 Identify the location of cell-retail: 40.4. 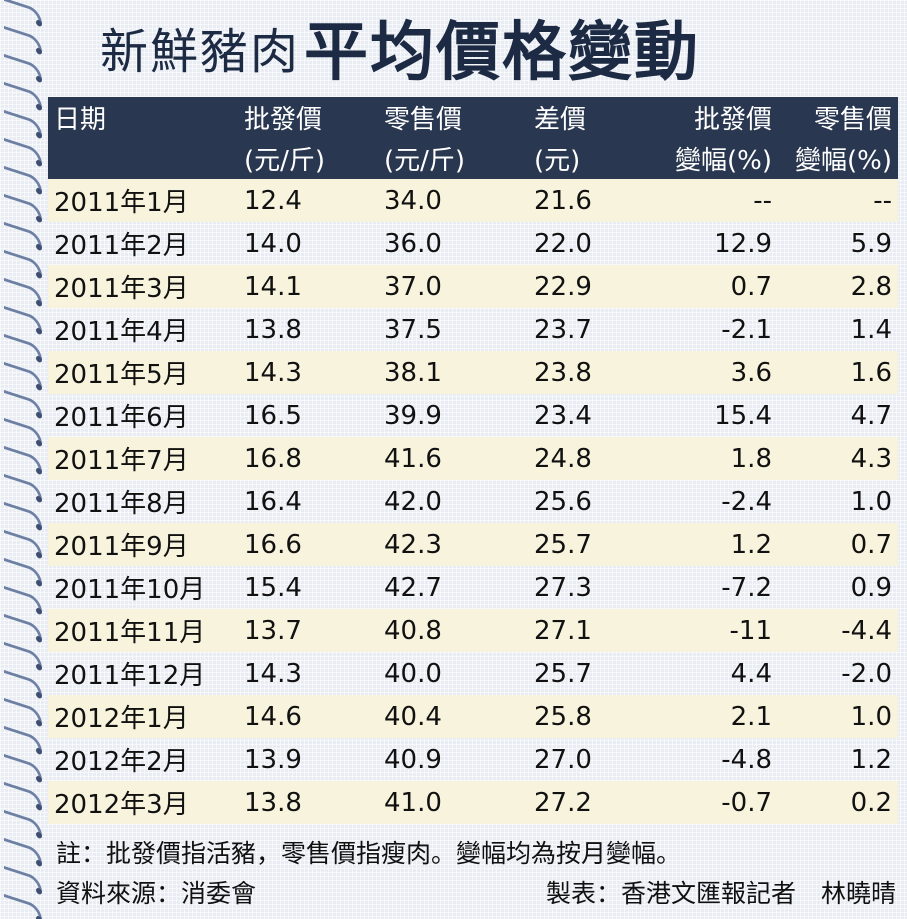
(453, 716).